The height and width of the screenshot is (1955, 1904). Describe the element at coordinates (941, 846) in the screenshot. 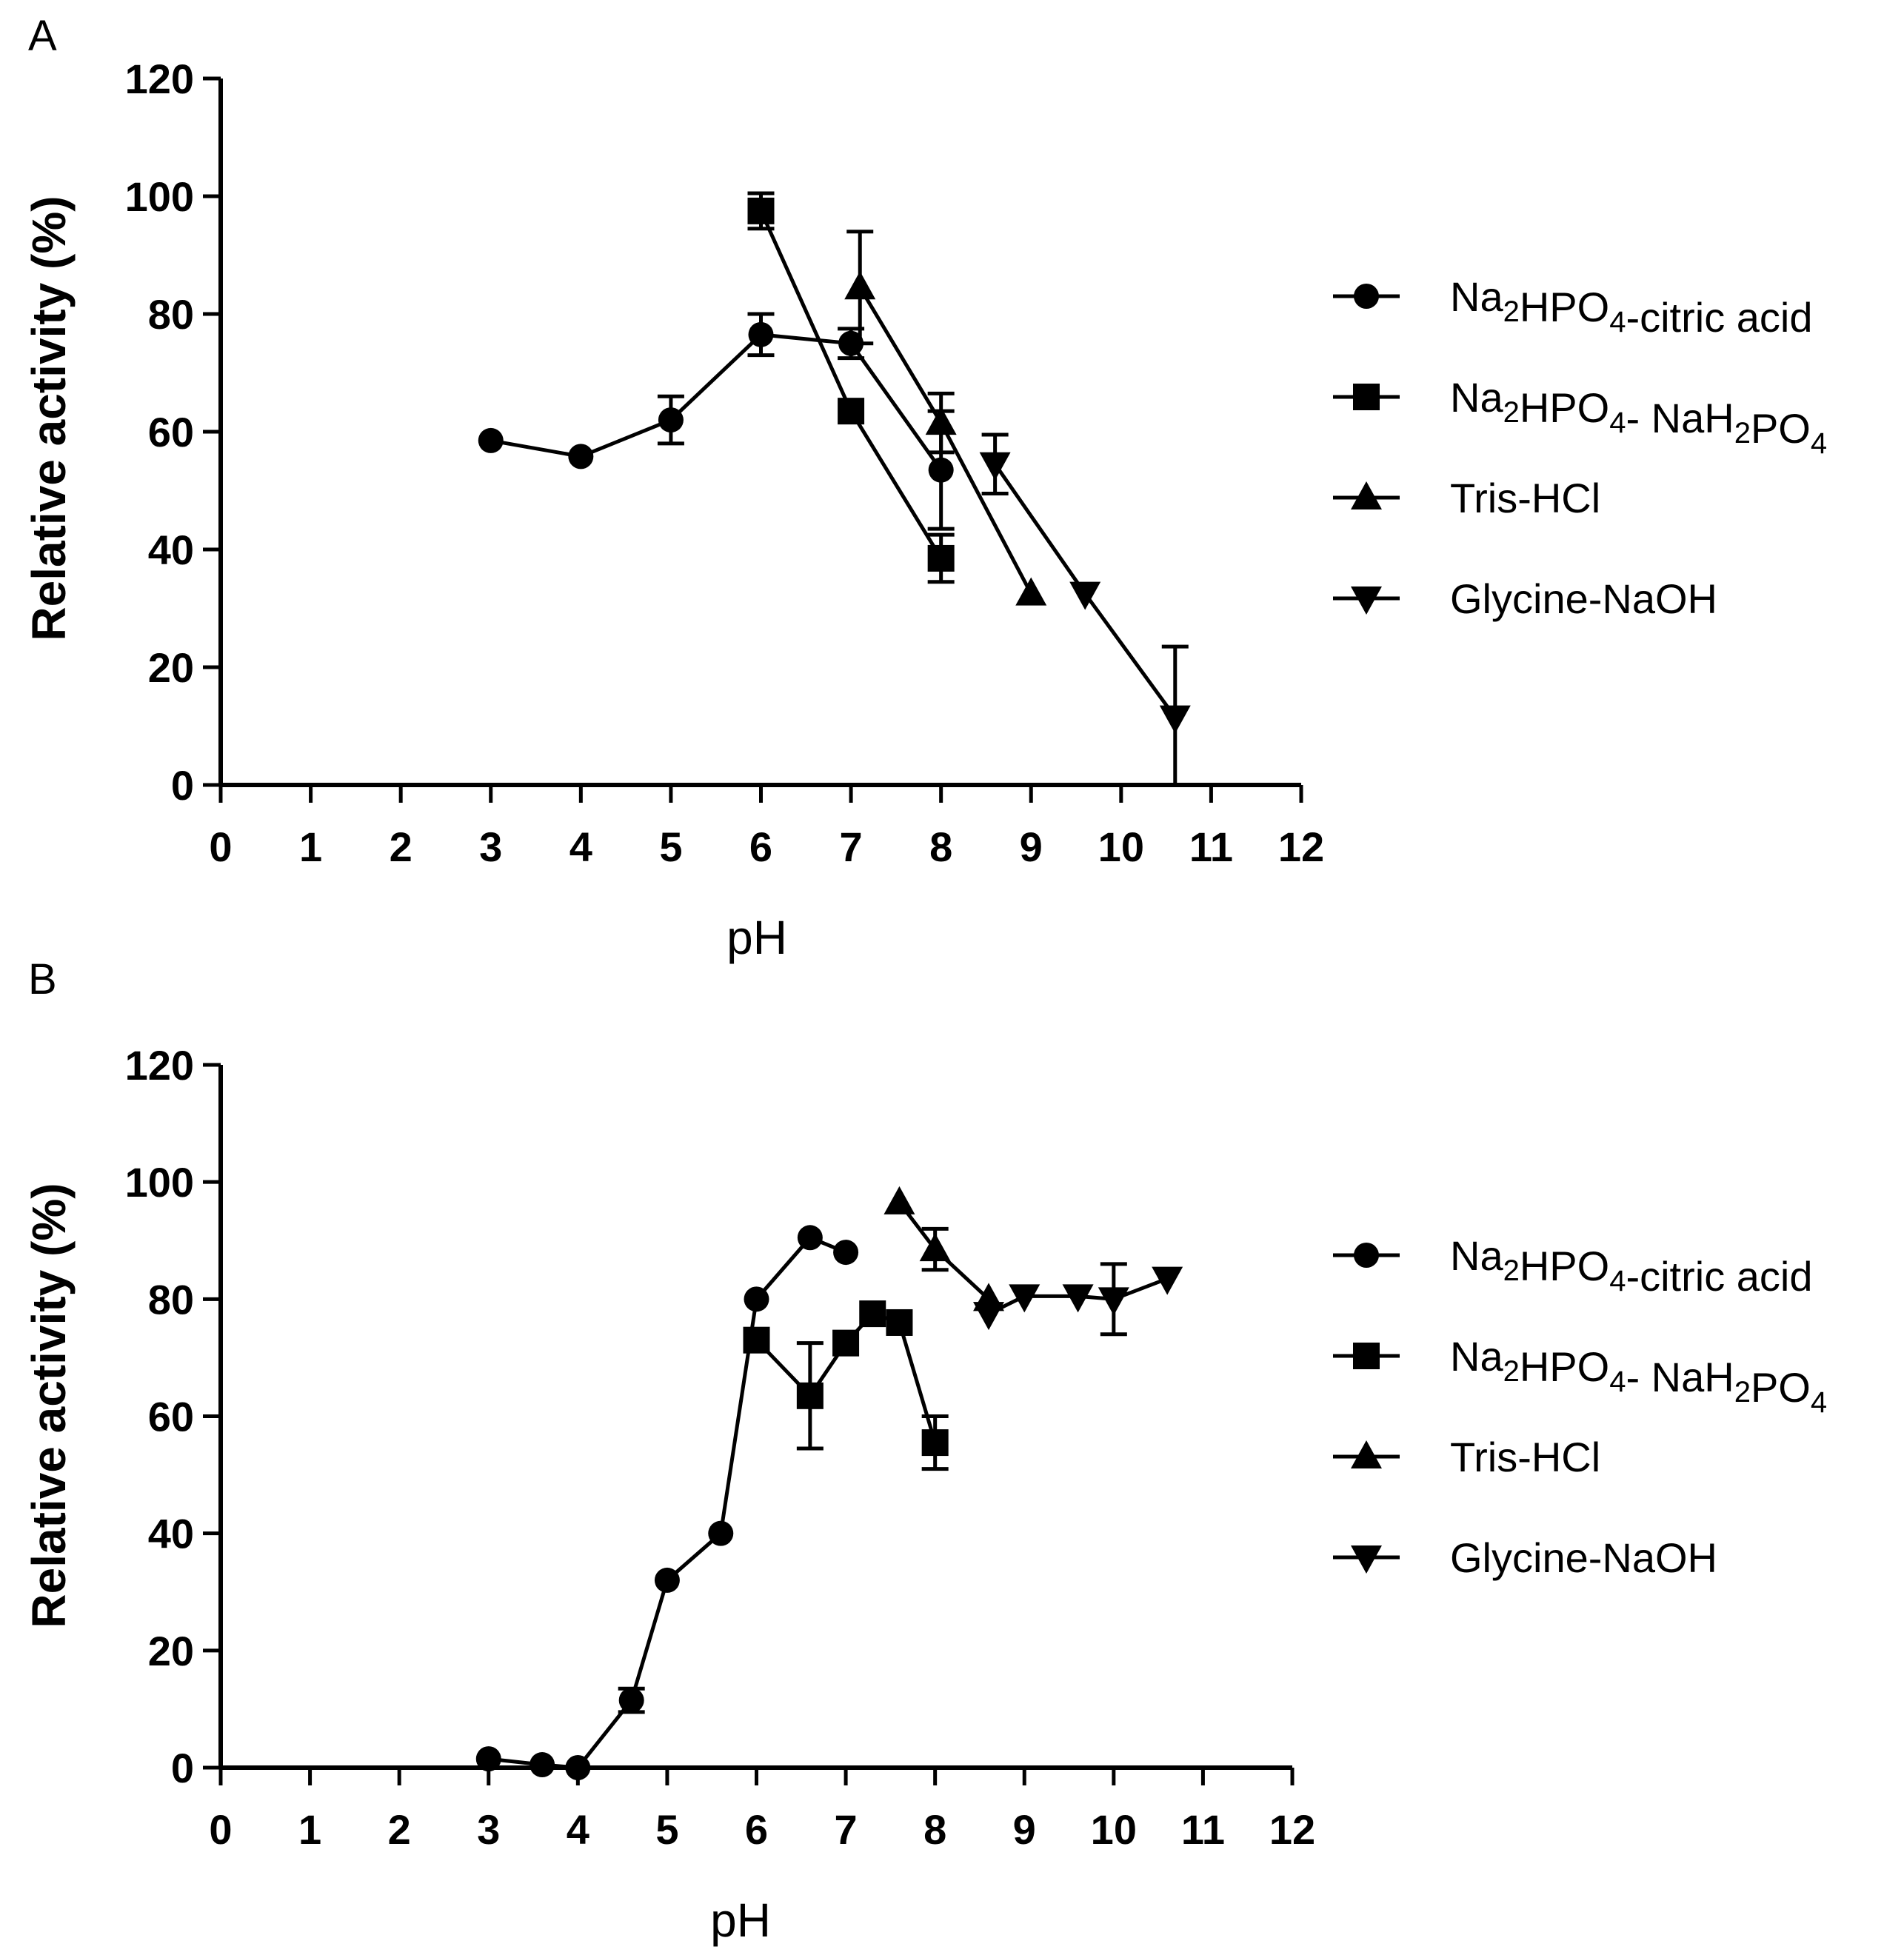

I see `x-tick-label: 8` at that location.